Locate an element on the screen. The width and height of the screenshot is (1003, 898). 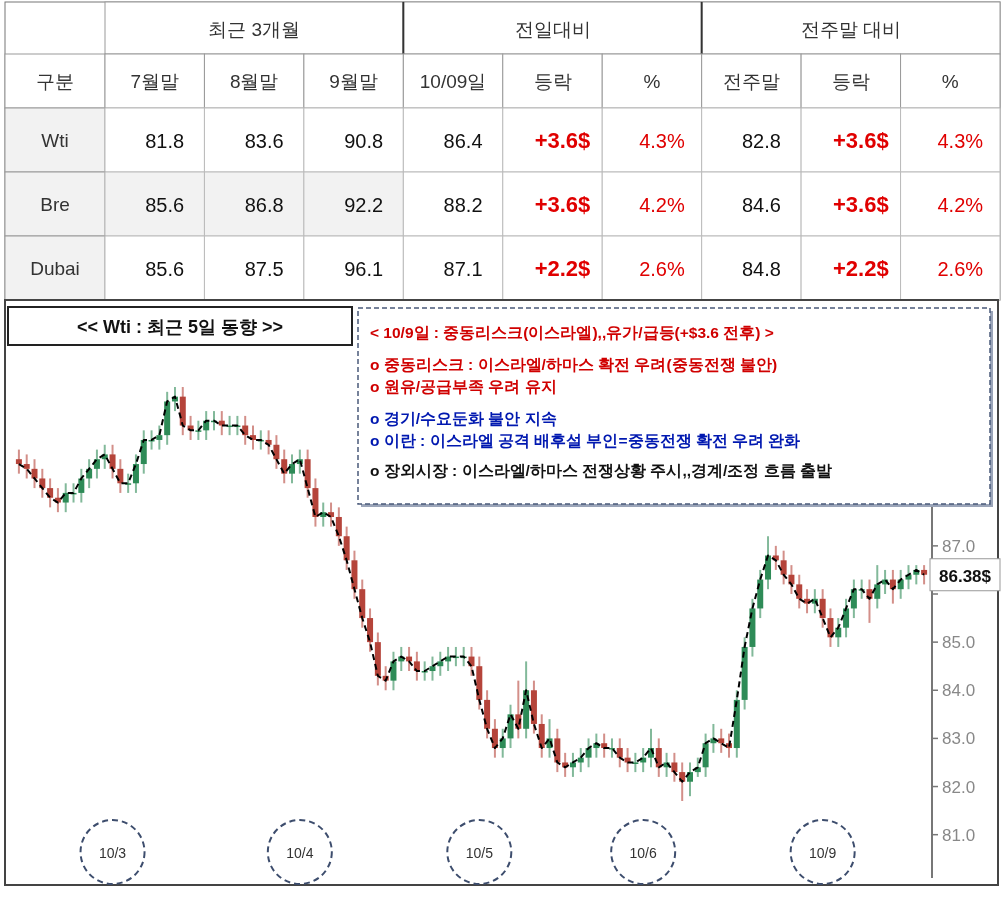
y-tick-label: 81.0 is located at coordinates (959, 835).